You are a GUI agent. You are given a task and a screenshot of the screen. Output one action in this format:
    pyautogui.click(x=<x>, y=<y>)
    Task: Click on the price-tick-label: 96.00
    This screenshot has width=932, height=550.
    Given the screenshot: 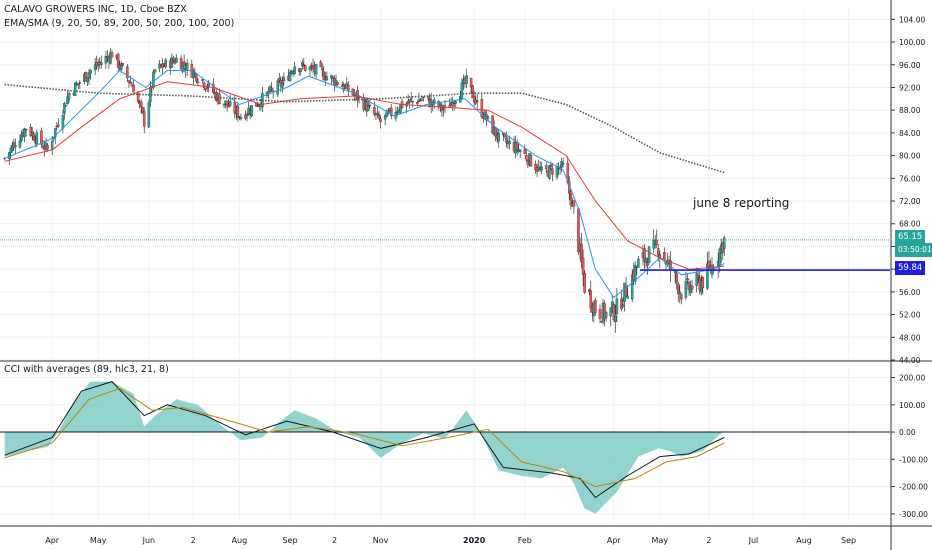 What is the action you would take?
    pyautogui.click(x=910, y=65)
    